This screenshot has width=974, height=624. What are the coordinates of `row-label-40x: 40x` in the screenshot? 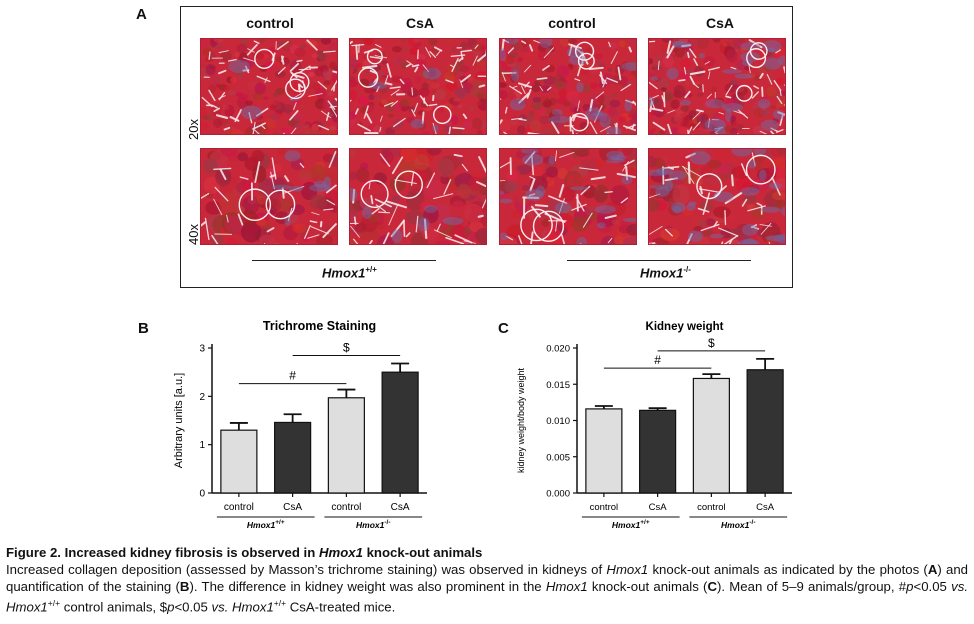 It's located at (193, 234).